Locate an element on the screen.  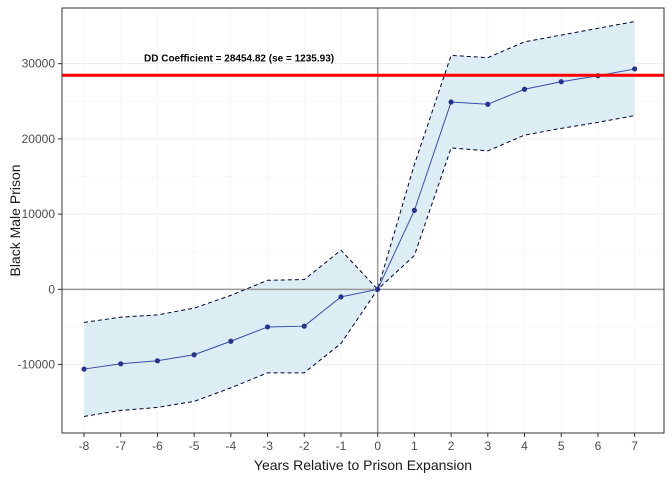
y-tick-label: -10000 is located at coordinates (37, 365).